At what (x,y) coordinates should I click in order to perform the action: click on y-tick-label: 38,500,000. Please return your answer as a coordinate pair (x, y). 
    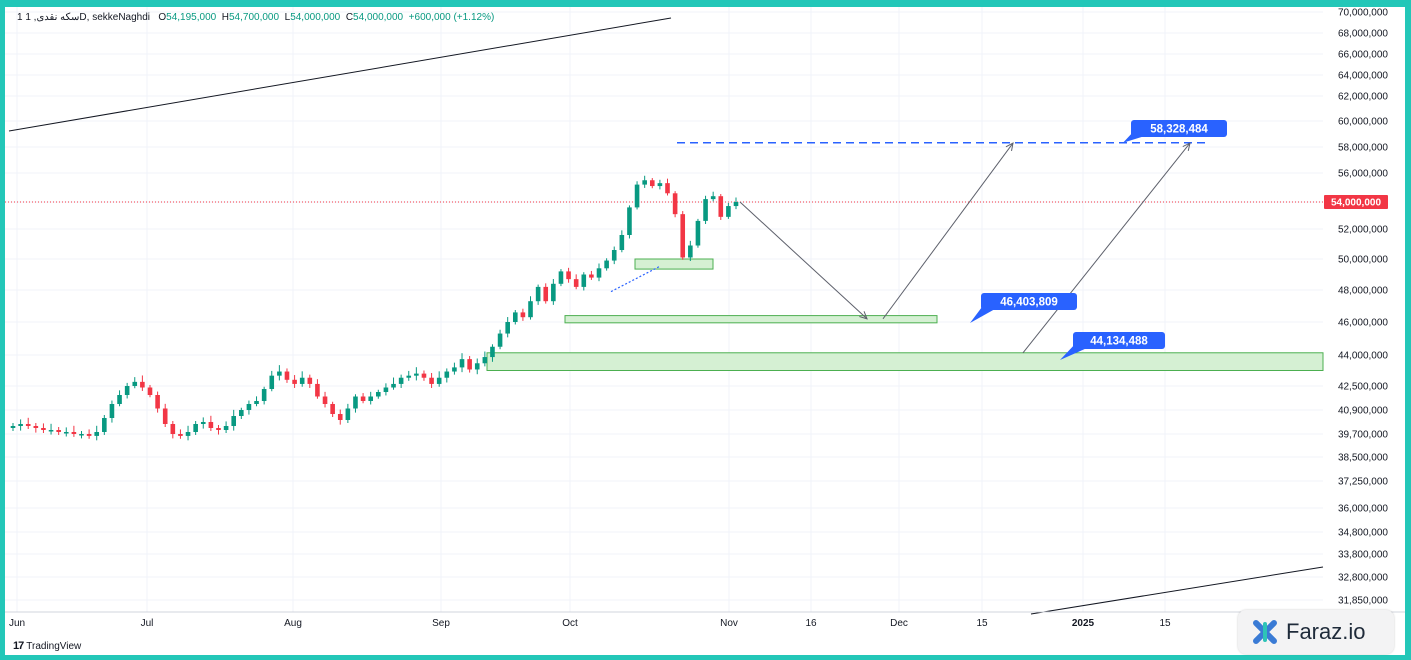
    Looking at the image, I should click on (1363, 458).